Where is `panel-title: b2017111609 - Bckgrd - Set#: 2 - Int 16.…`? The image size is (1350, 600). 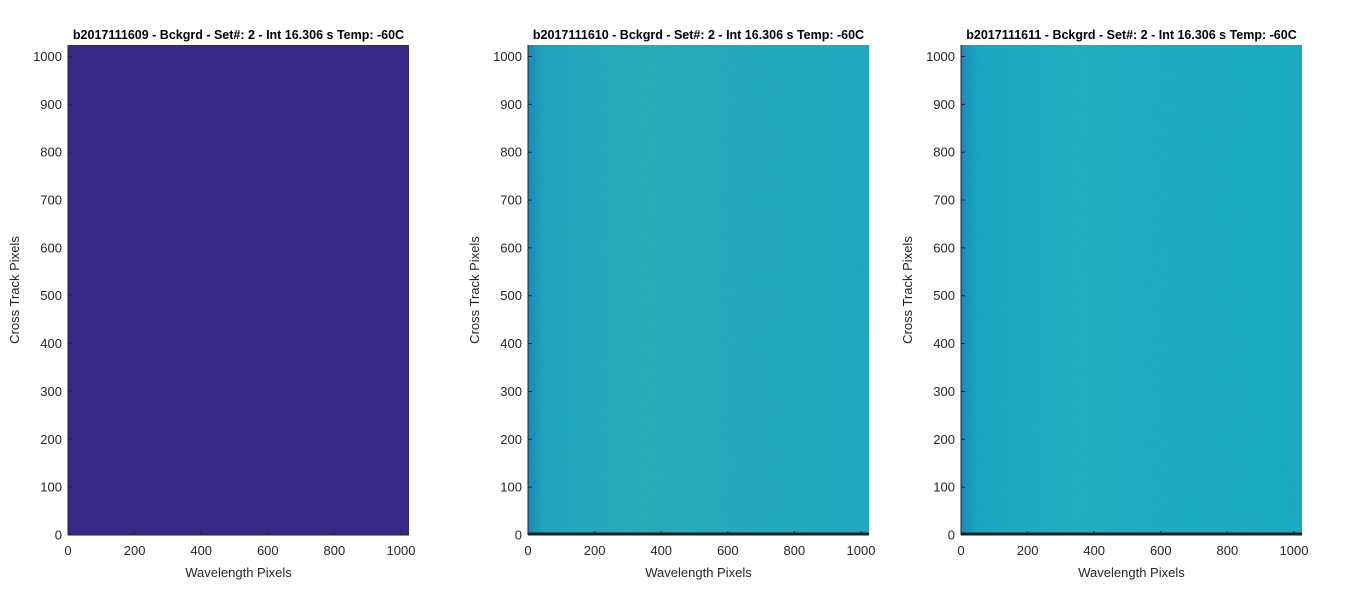
panel-title: b2017111609 - Bckgrd - Set#: 2 - Int 16.… is located at coordinates (238, 35).